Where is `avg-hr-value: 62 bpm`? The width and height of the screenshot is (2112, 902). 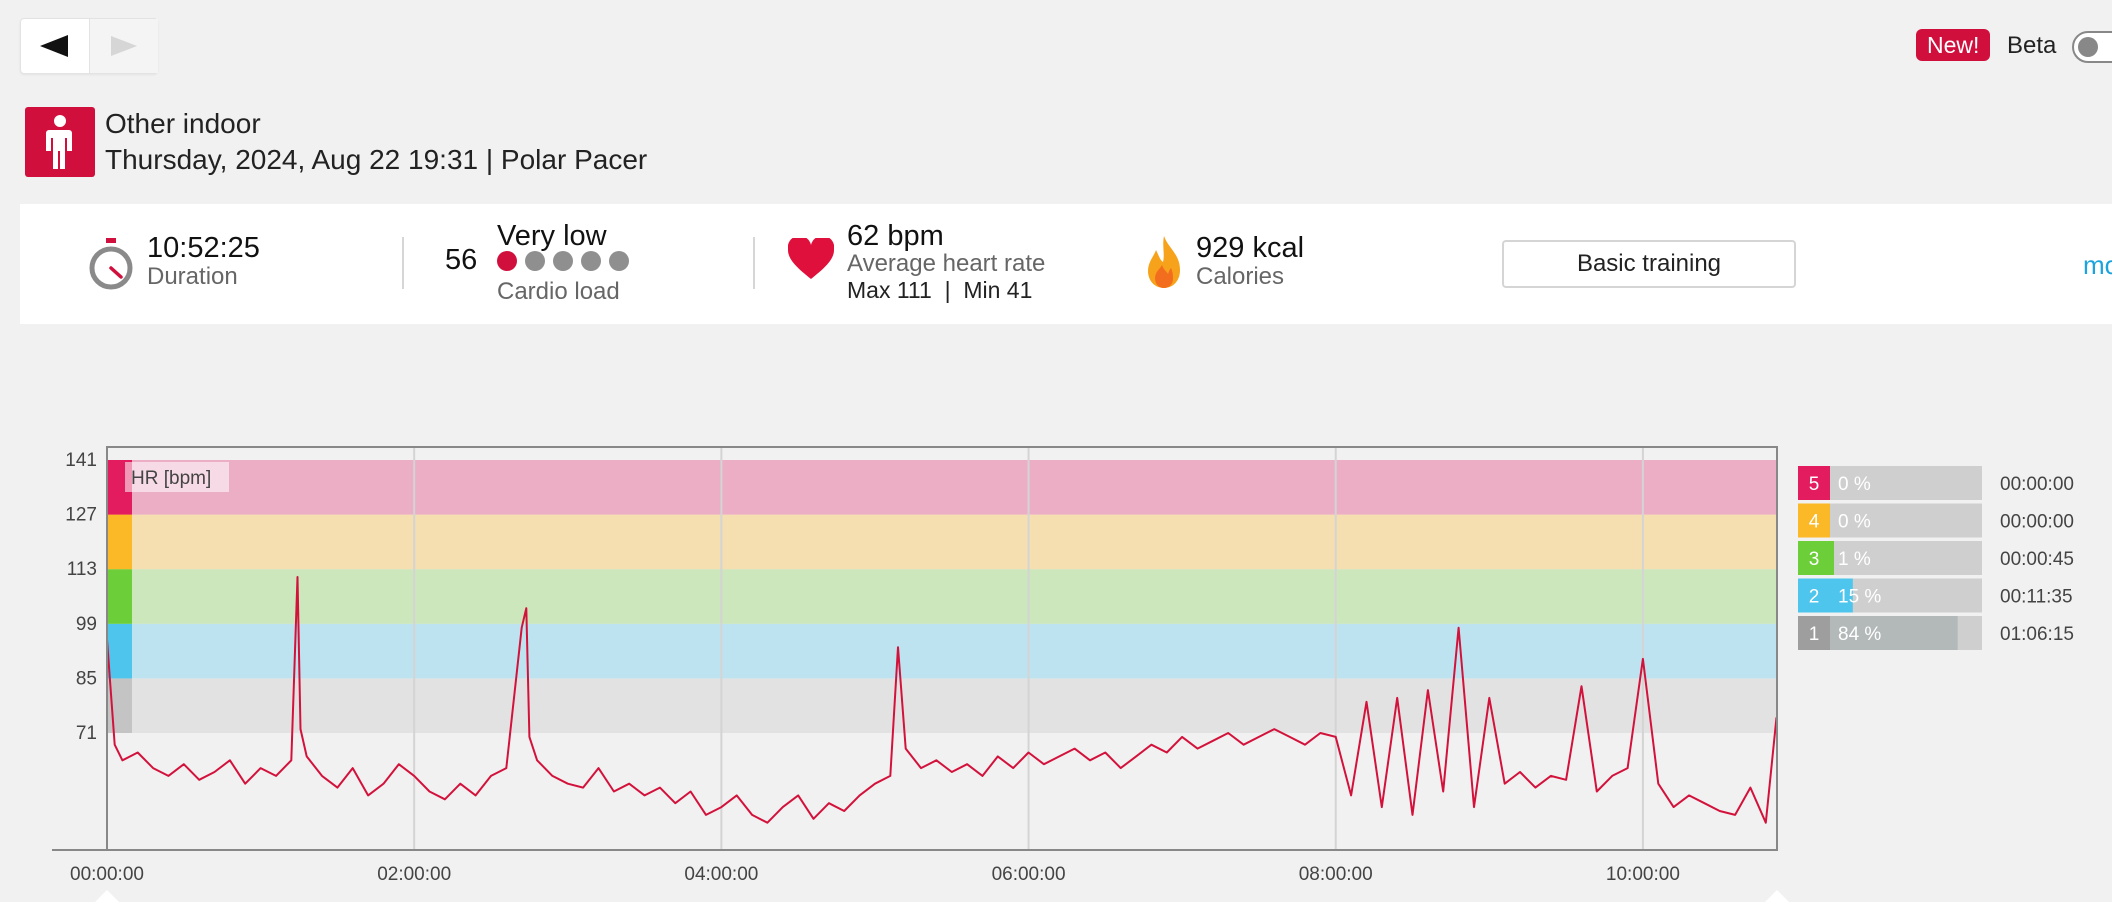 avg-hr-value: 62 bpm is located at coordinates (895, 236).